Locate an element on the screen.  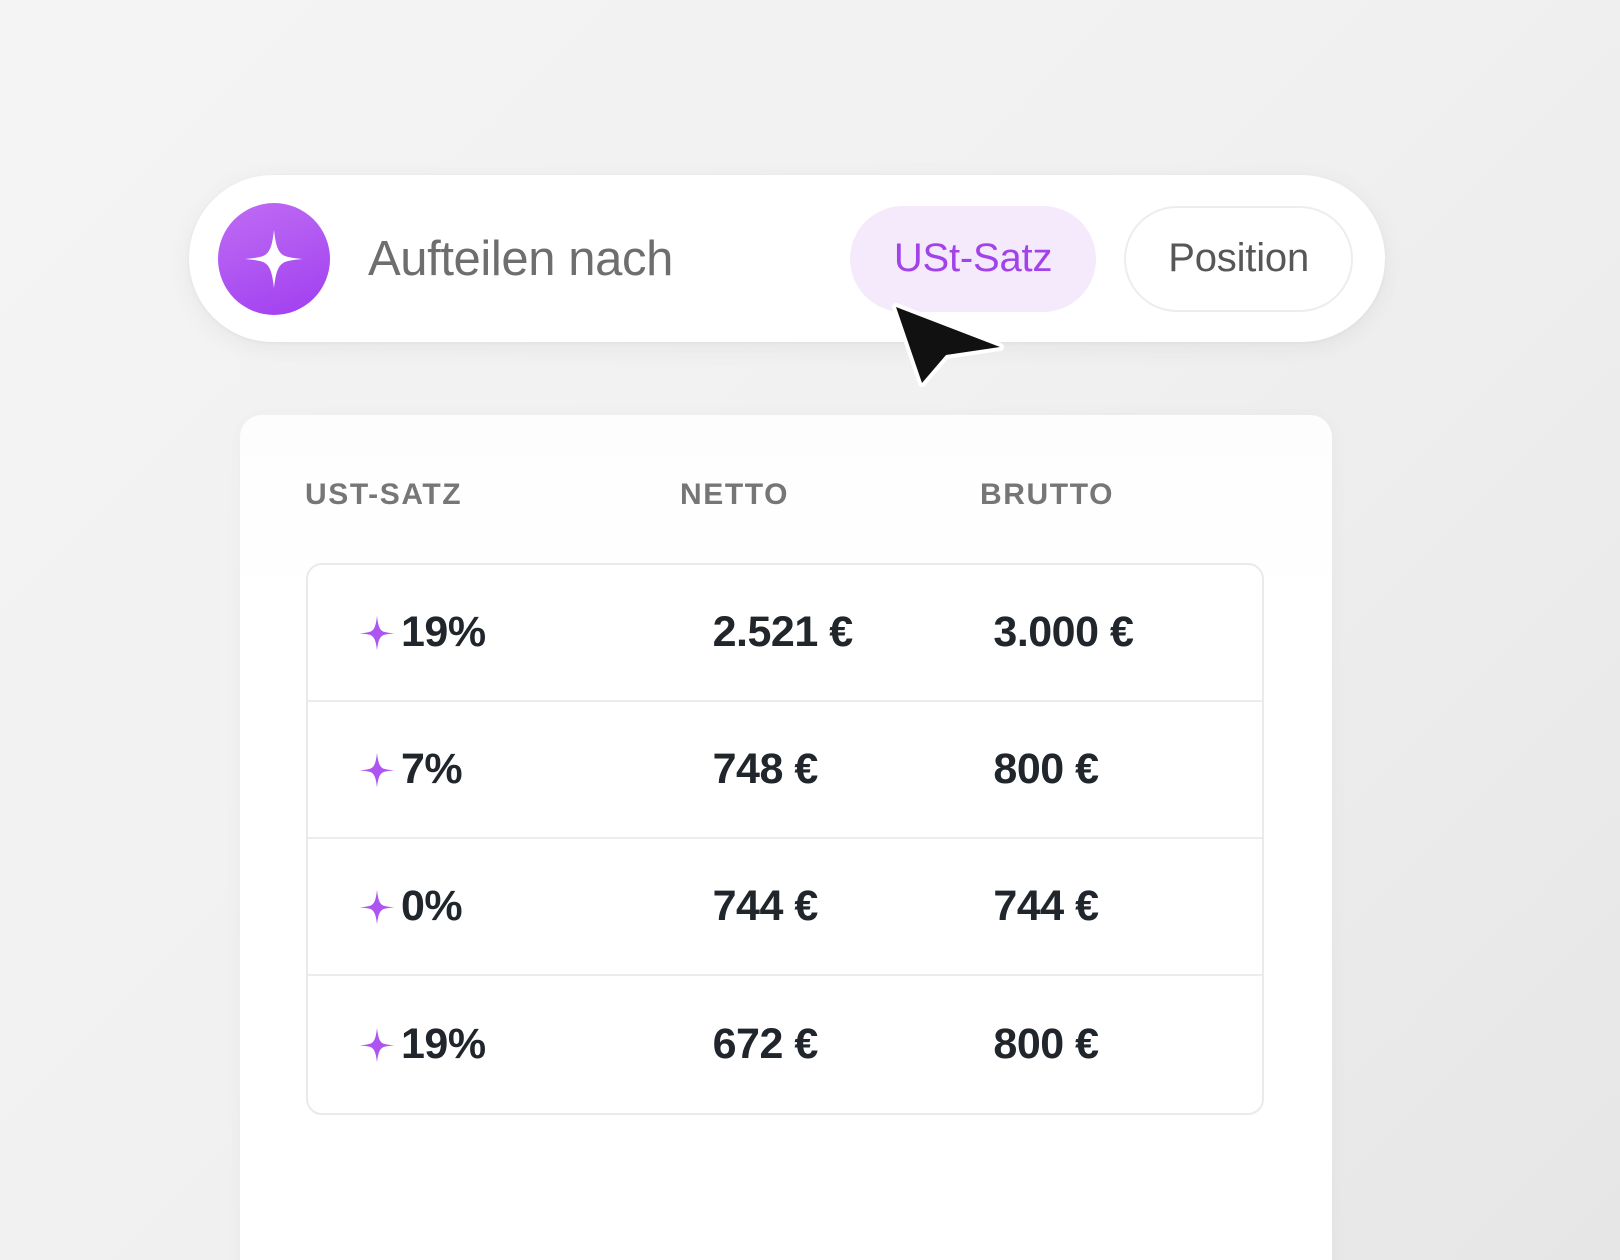
cell-netto: 744 € is located at coordinates (765, 906).